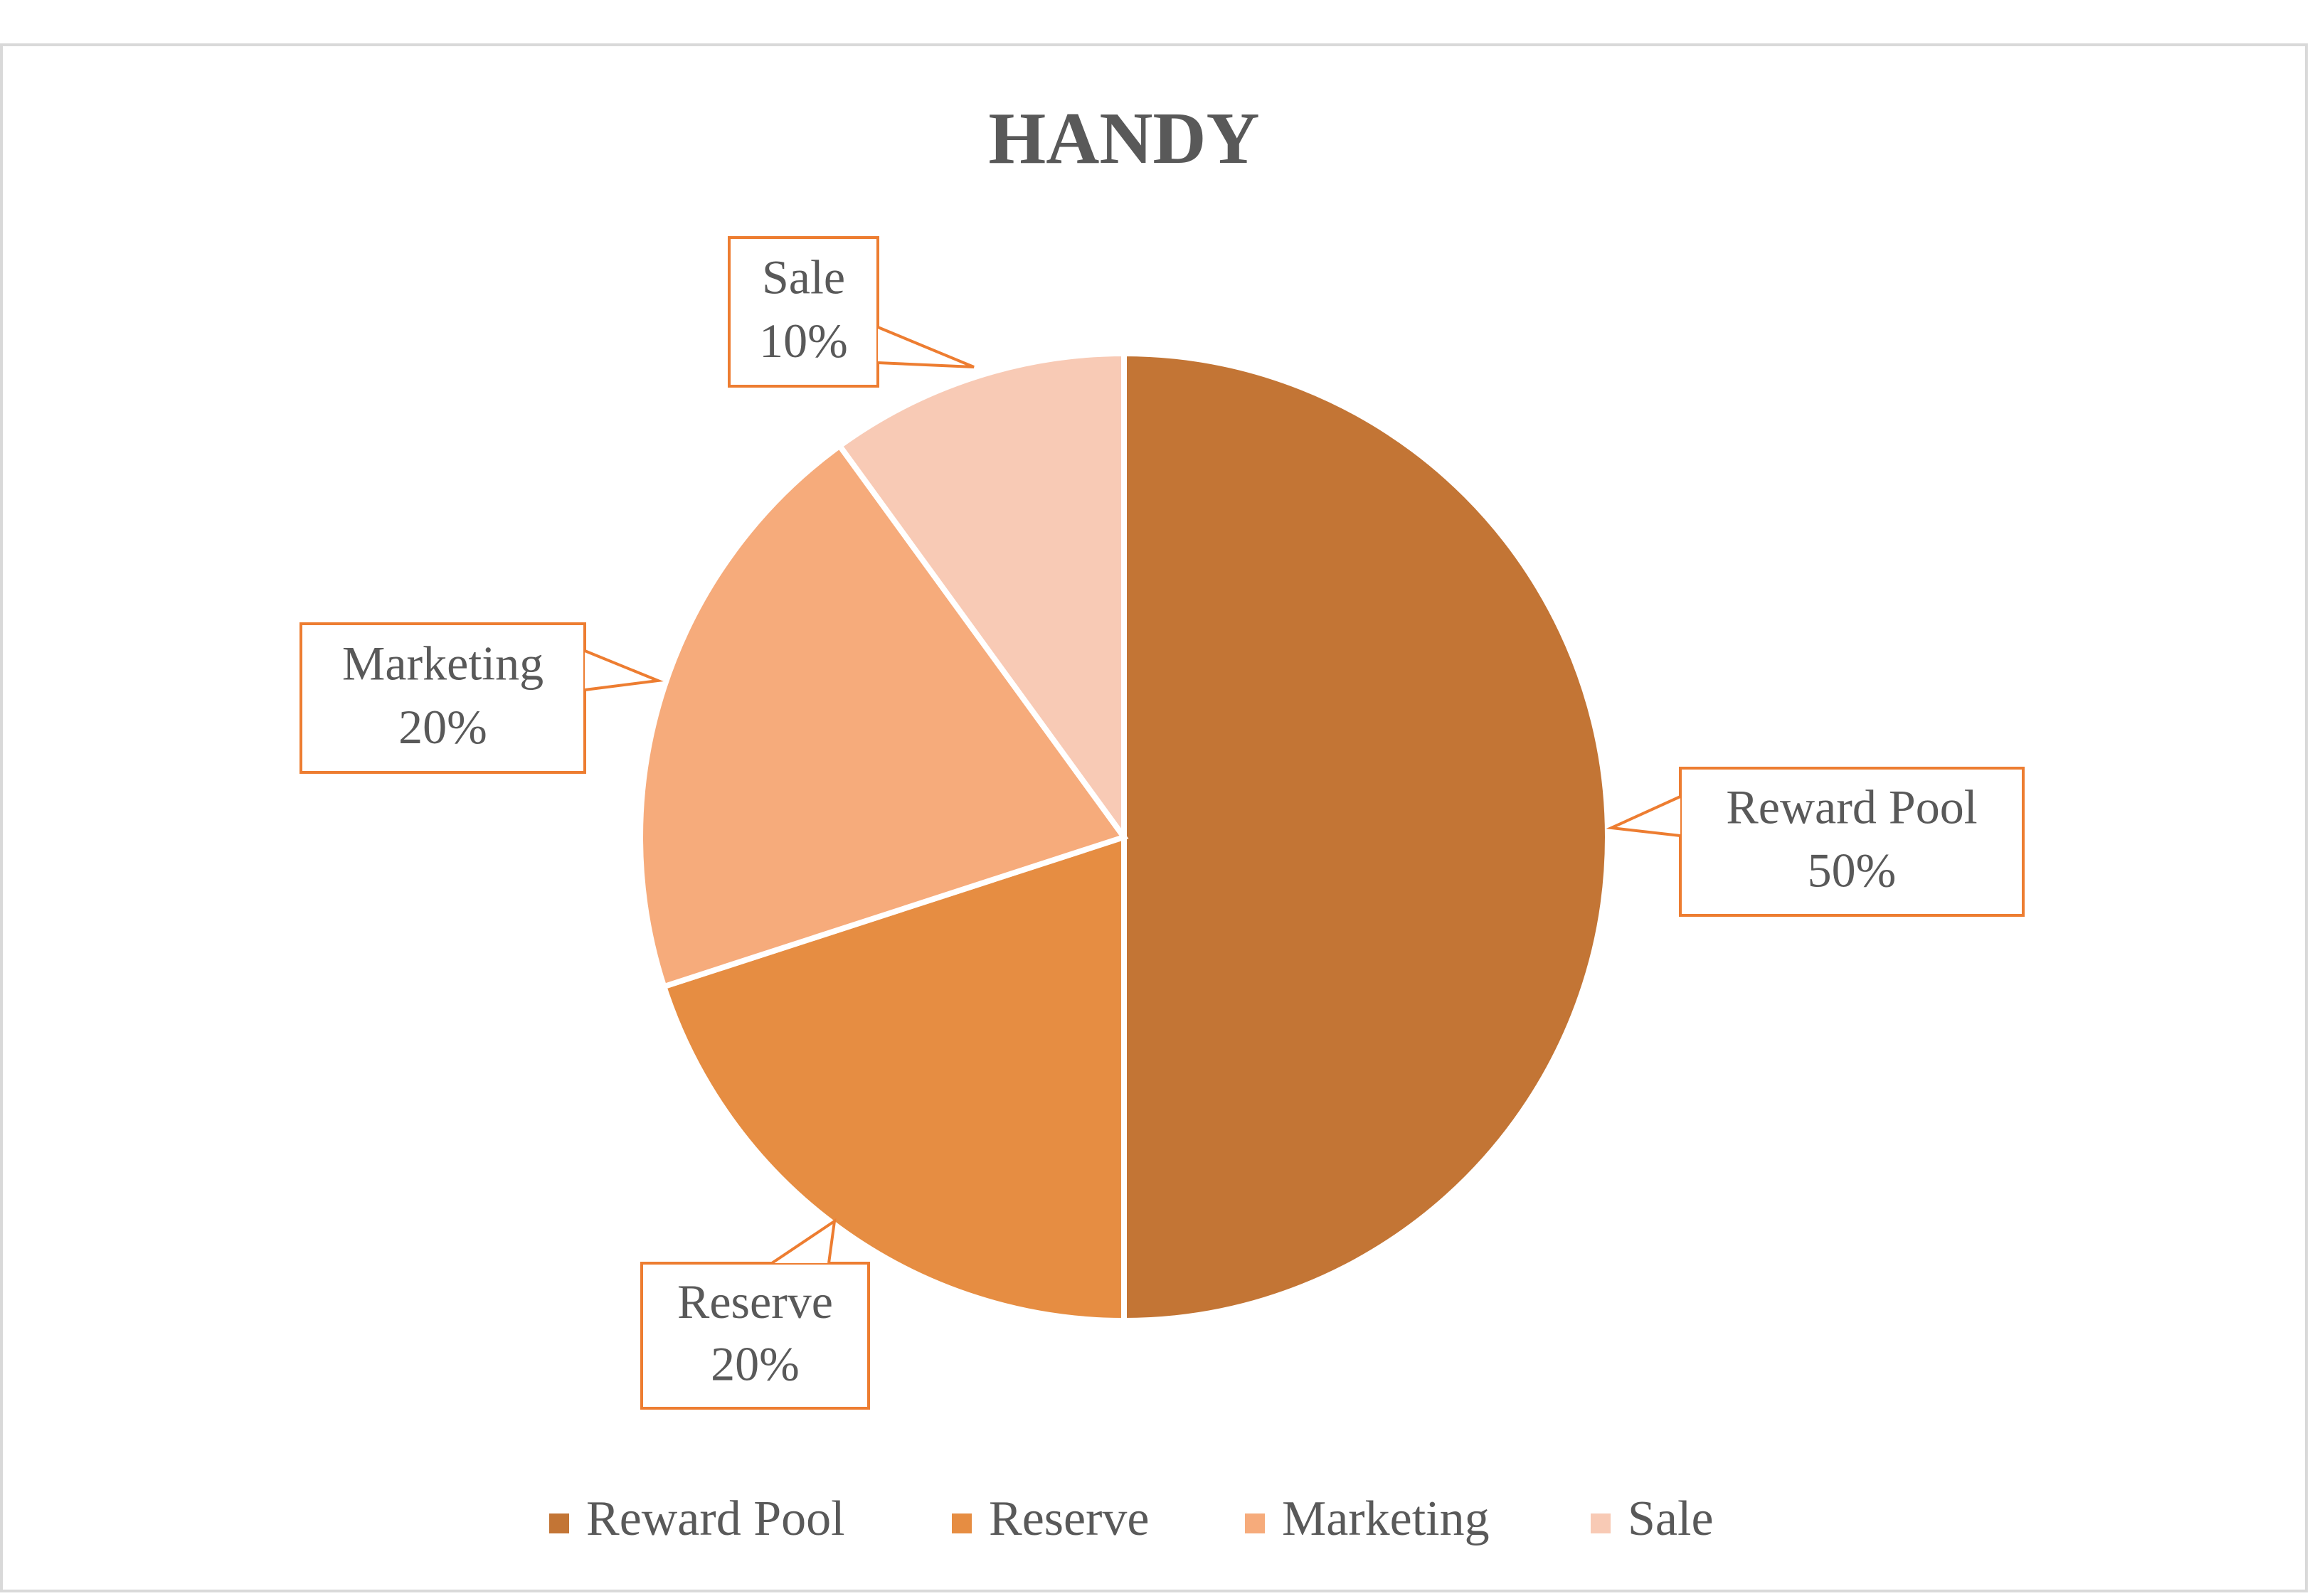 The width and height of the screenshot is (2322, 1596). What do you see at coordinates (1069, 1518) in the screenshot?
I see `legend-label: Reserve` at bounding box center [1069, 1518].